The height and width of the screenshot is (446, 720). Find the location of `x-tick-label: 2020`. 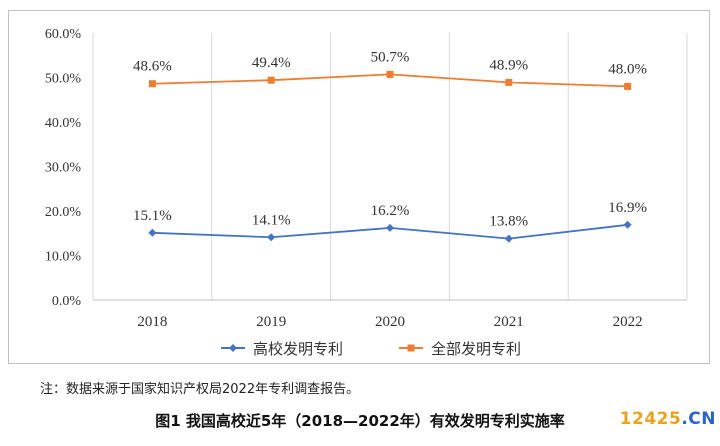

x-tick-label: 2020 is located at coordinates (390, 322).